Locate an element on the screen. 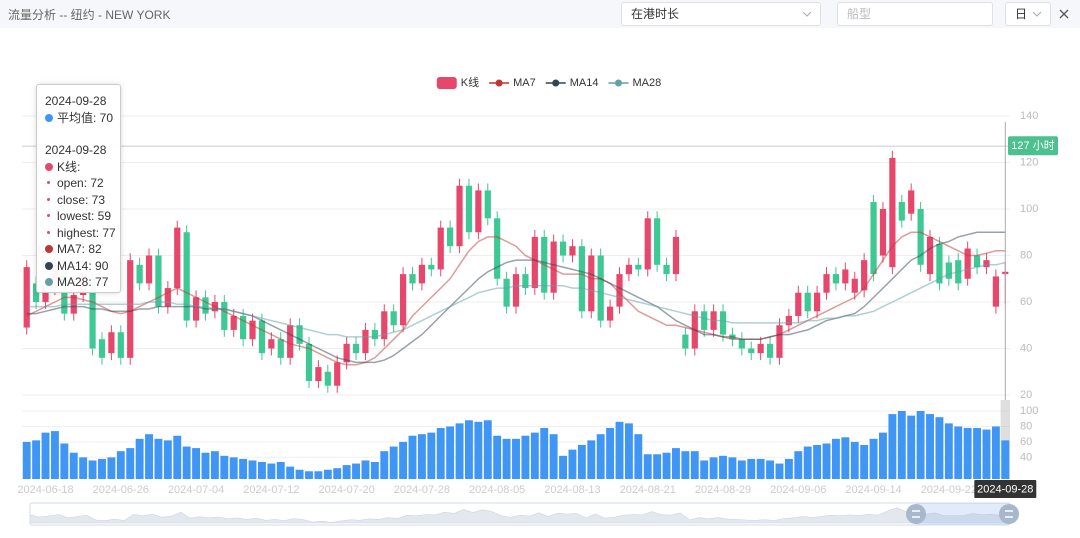 Image resolution: width=1080 pixels, height=538 pixels. slider-handle-grip is located at coordinates (916, 514).